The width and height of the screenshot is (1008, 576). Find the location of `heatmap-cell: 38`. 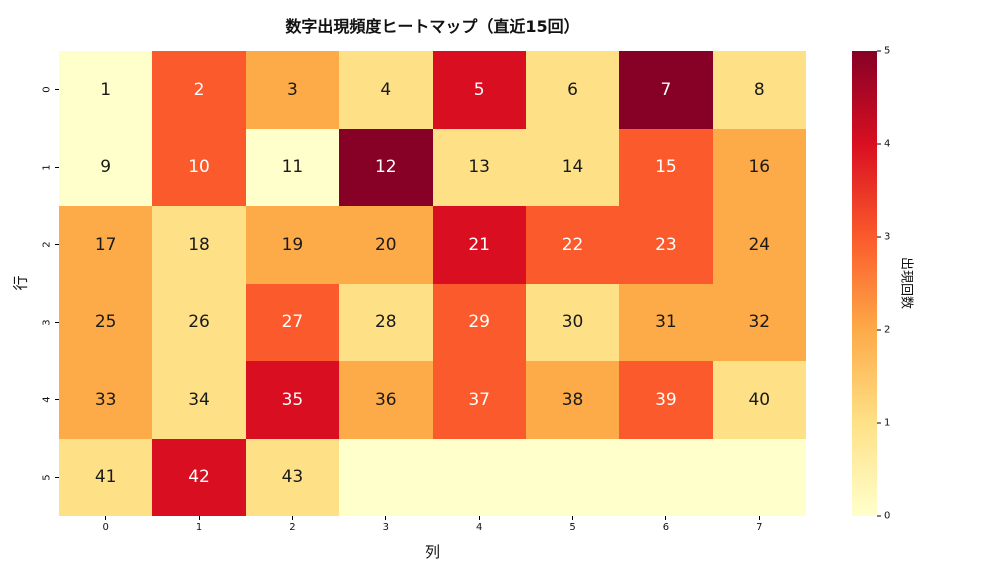

heatmap-cell: 38 is located at coordinates (572, 400).